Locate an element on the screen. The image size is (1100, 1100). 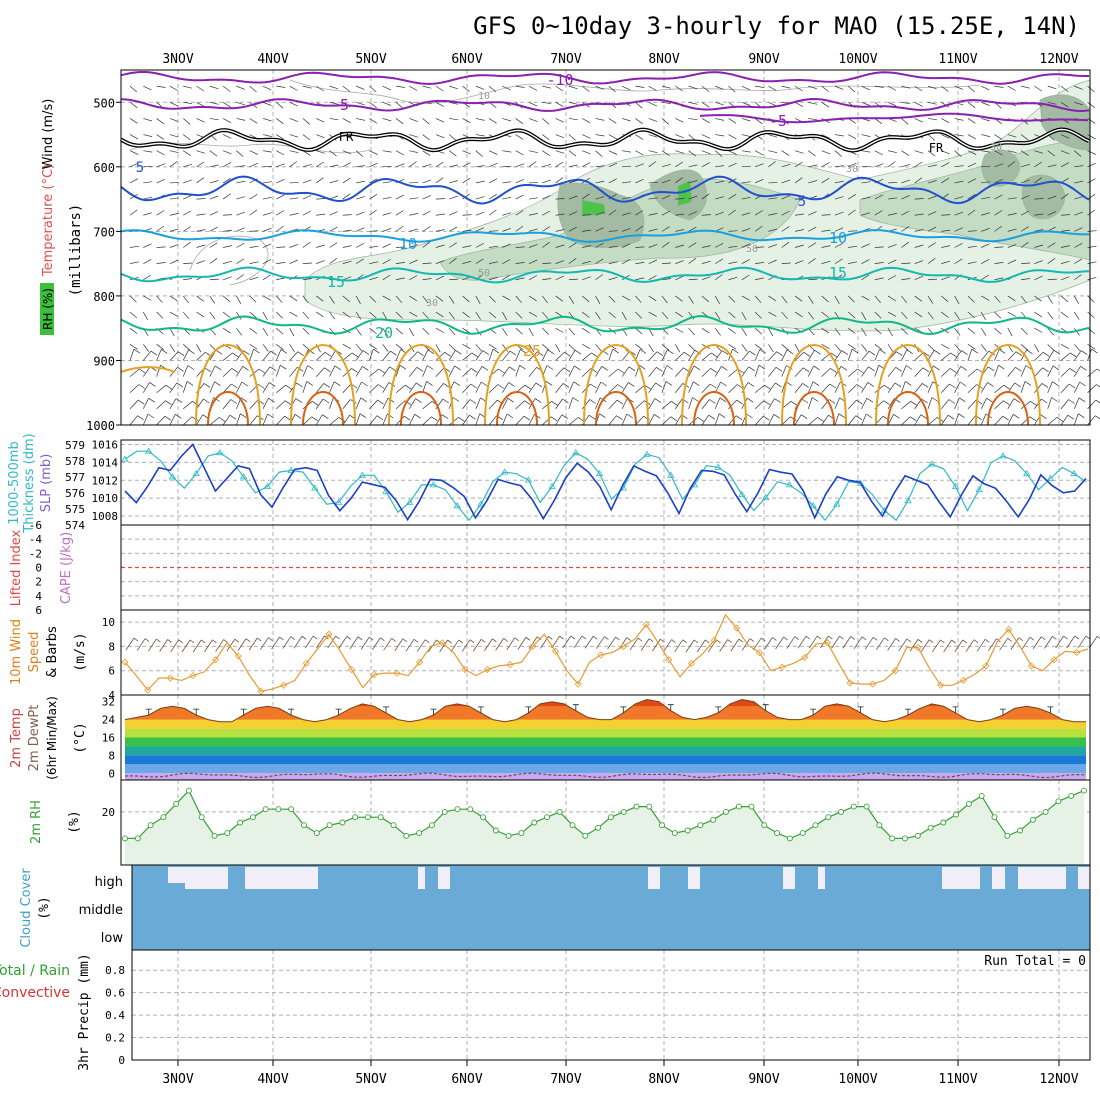
cloud-clear-high is located at coordinates (961, 878).